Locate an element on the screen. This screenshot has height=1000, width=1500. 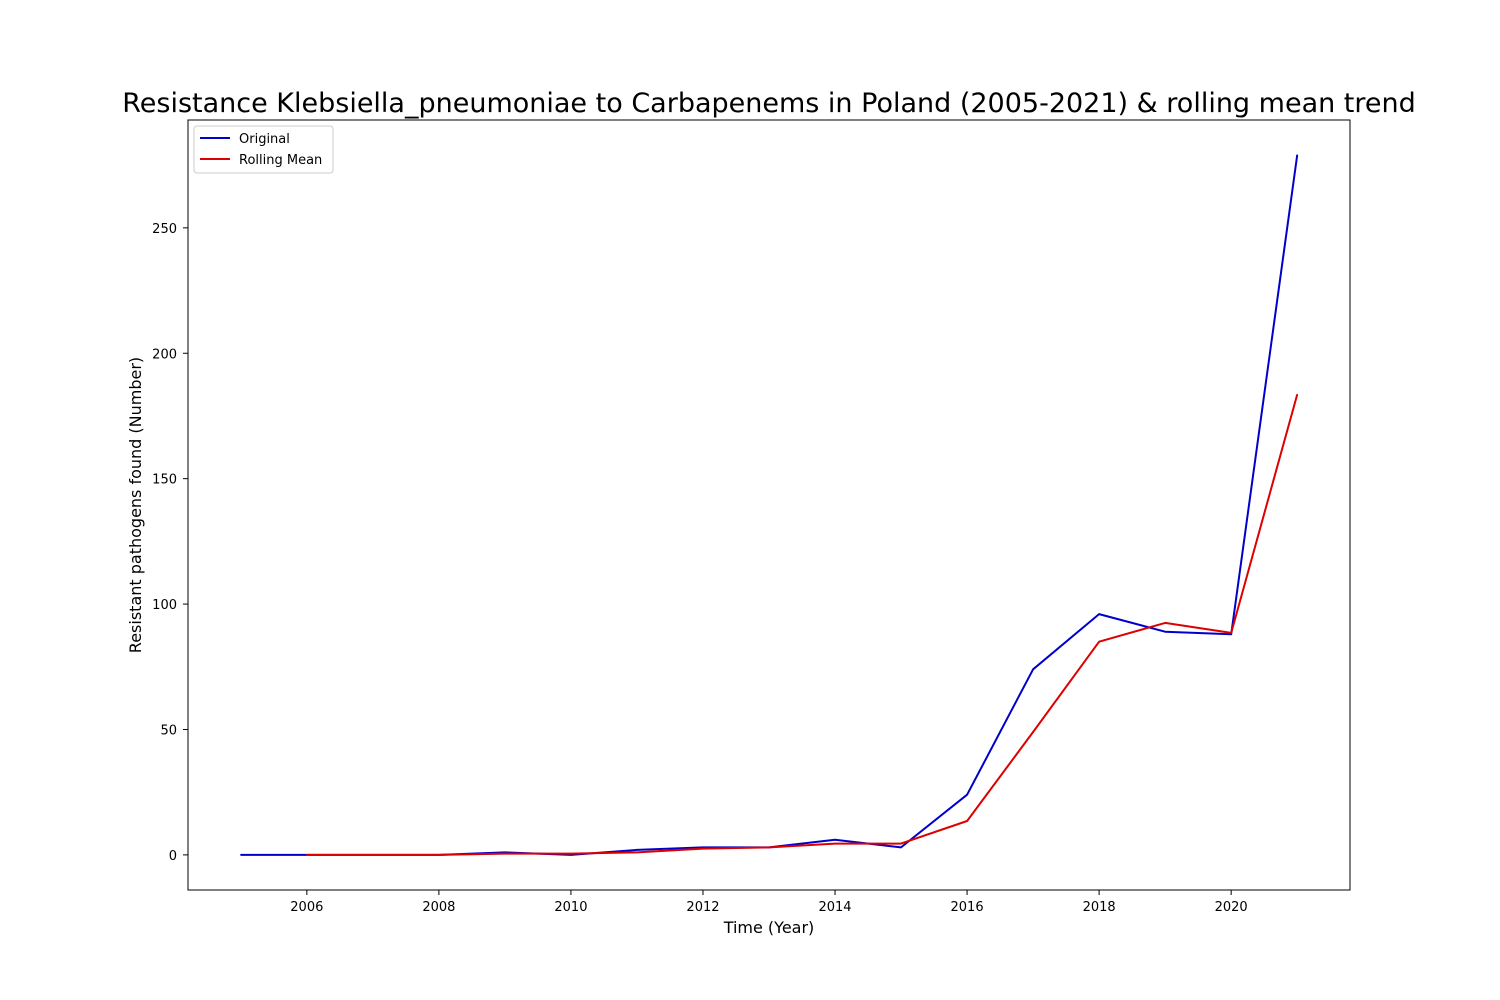
x-tick-label: 2016 is located at coordinates (967, 907).